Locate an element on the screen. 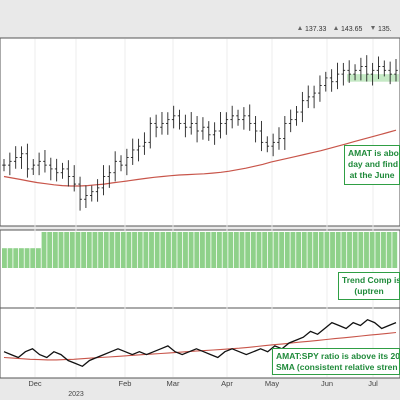  price-sma is located at coordinates (200, 158).